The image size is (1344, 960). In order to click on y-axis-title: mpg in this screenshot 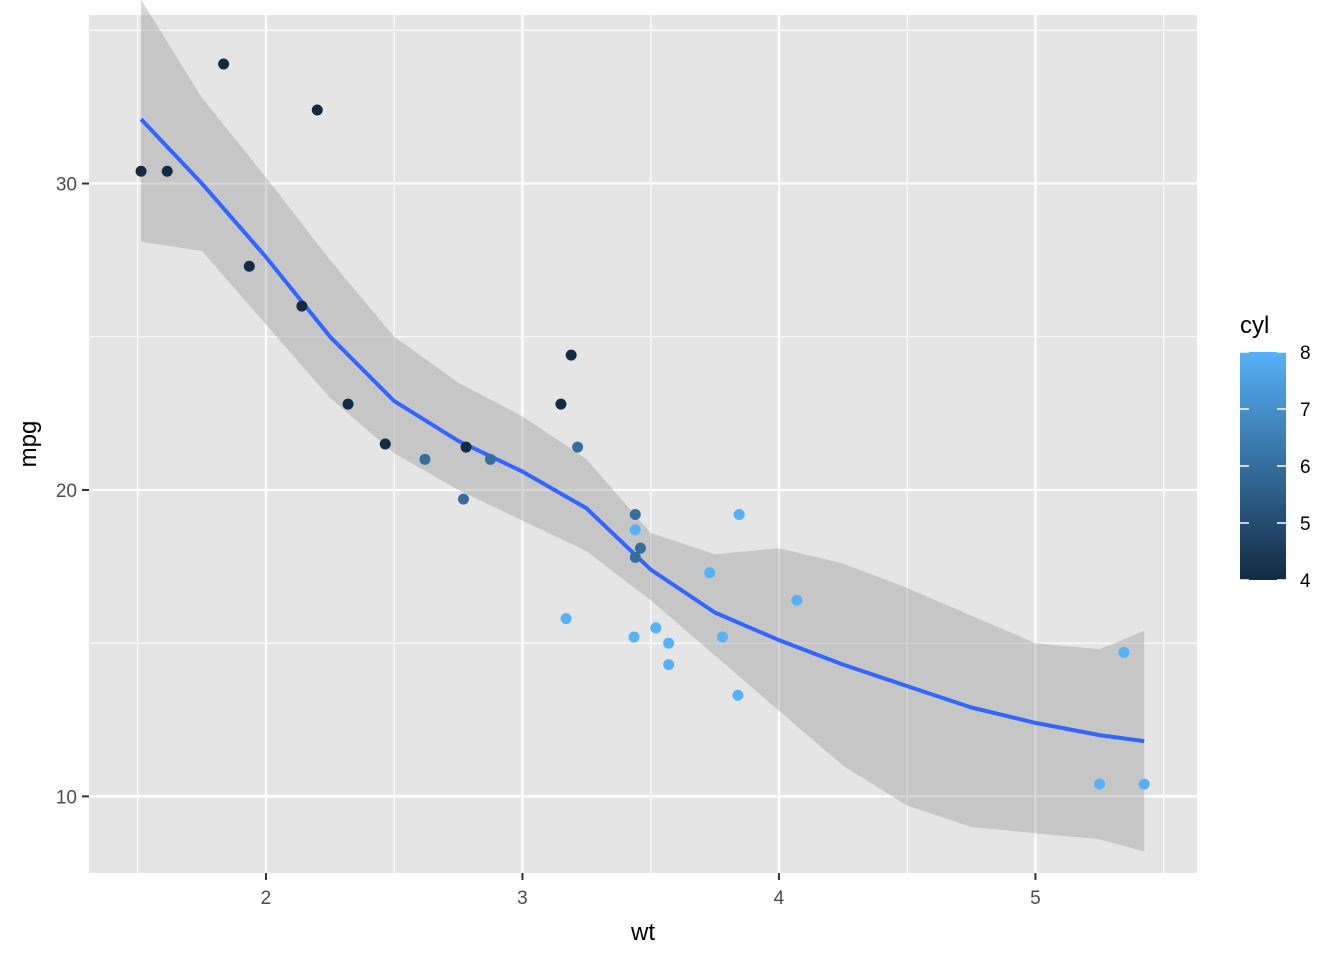, I will do `click(28, 444)`.